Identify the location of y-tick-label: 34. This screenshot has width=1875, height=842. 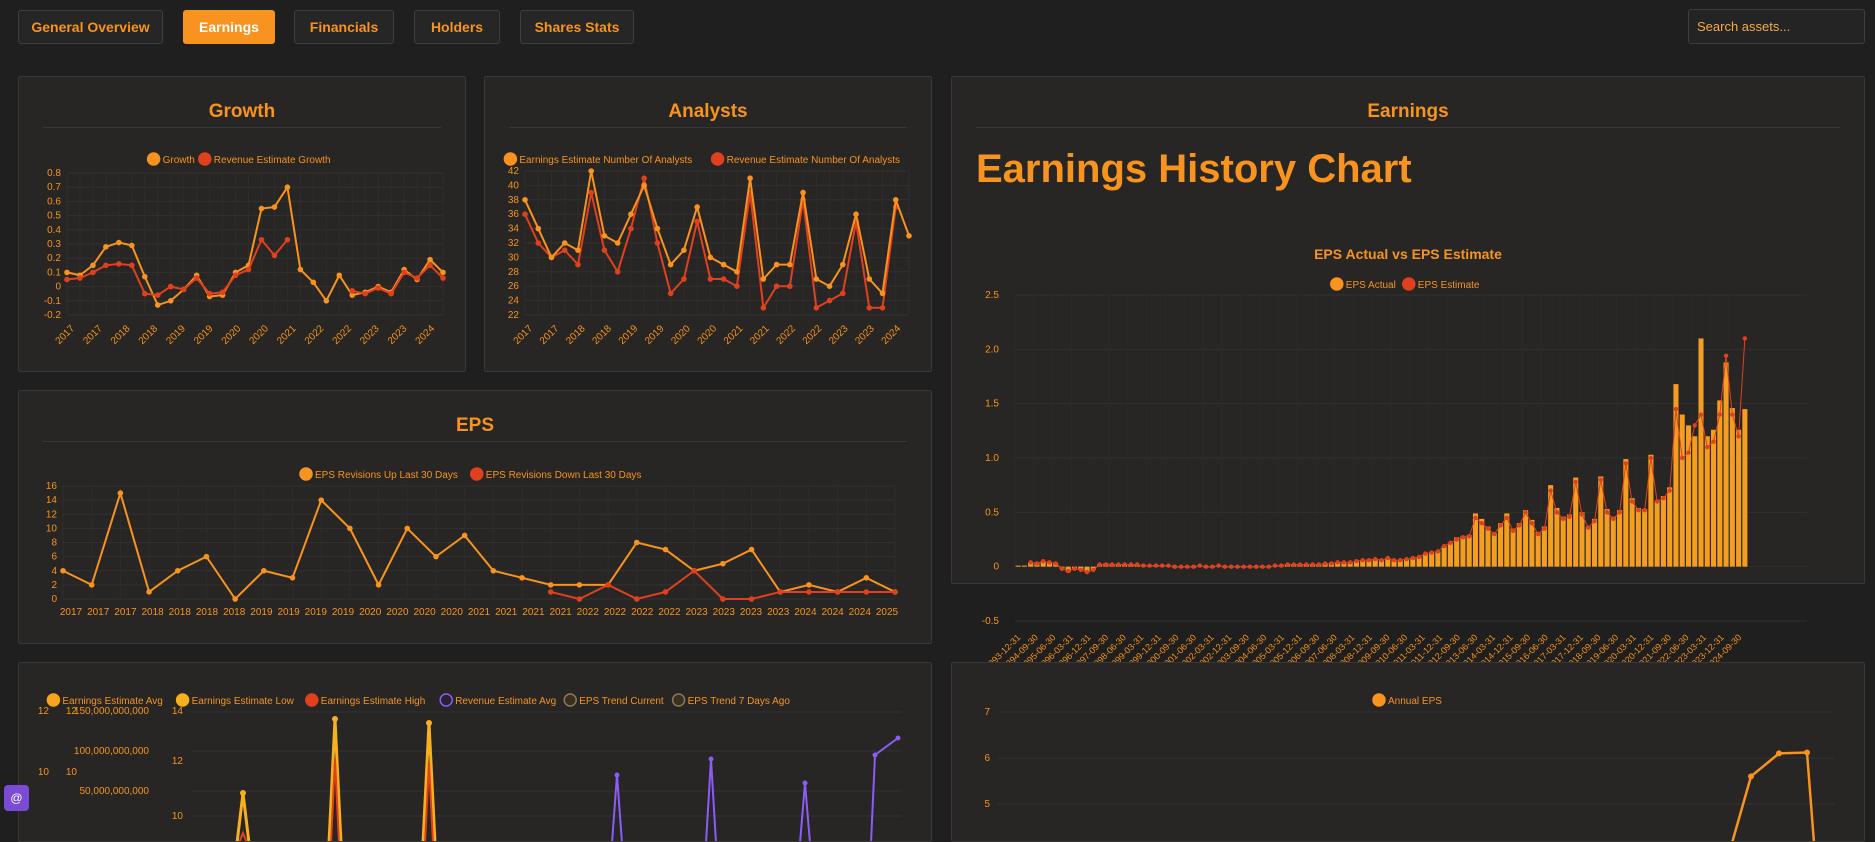
(514, 229).